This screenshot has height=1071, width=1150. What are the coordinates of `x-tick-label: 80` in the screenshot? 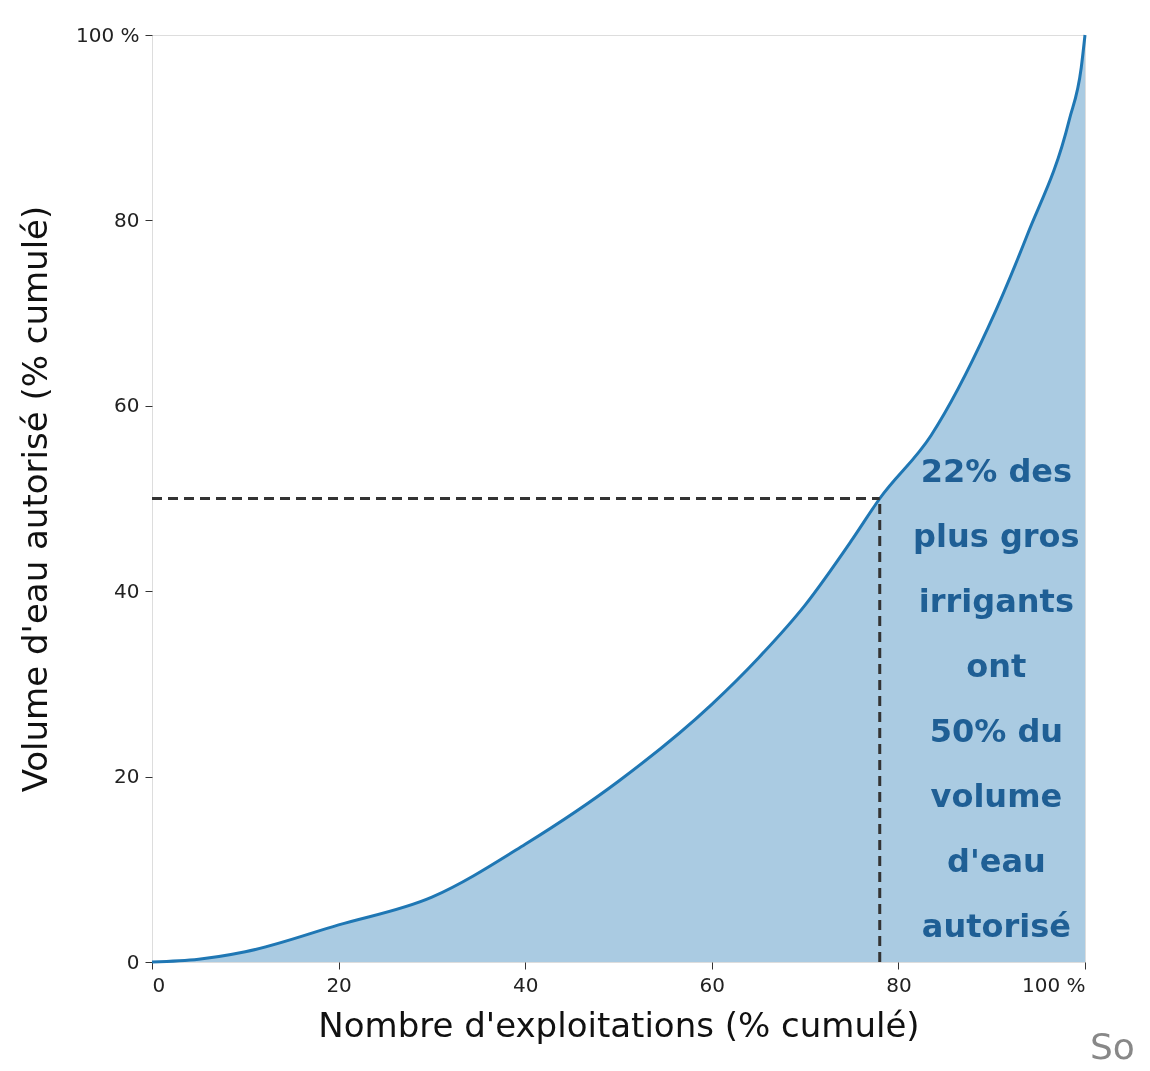 It's located at (899, 984).